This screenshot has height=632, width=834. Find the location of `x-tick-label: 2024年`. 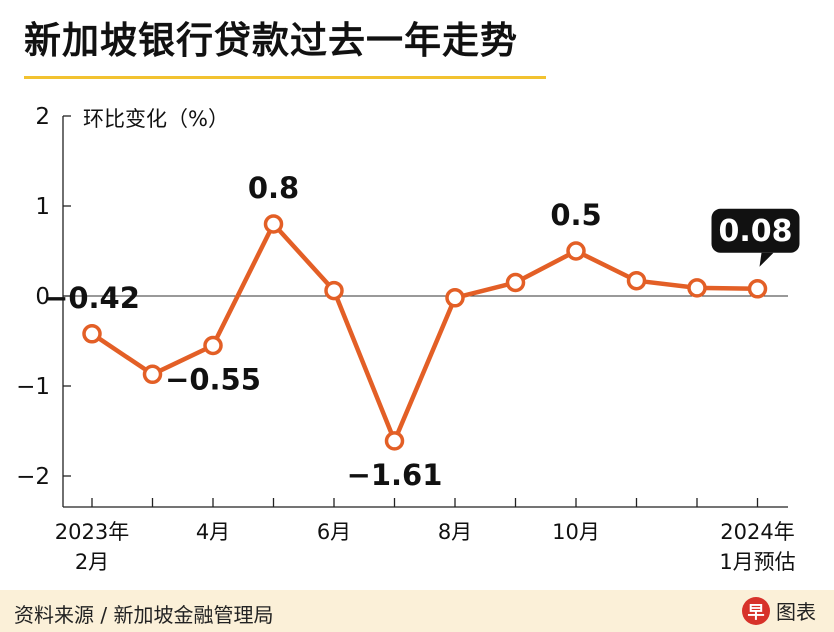

x-tick-label: 2024年 is located at coordinates (757, 532).